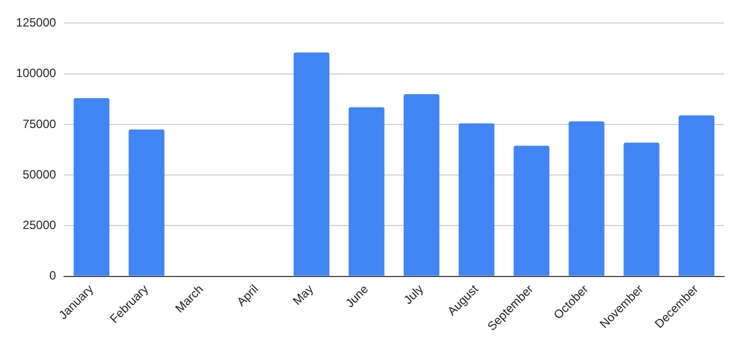  What do you see at coordinates (39, 123) in the screenshot?
I see `y-tick-label: 75000` at bounding box center [39, 123].